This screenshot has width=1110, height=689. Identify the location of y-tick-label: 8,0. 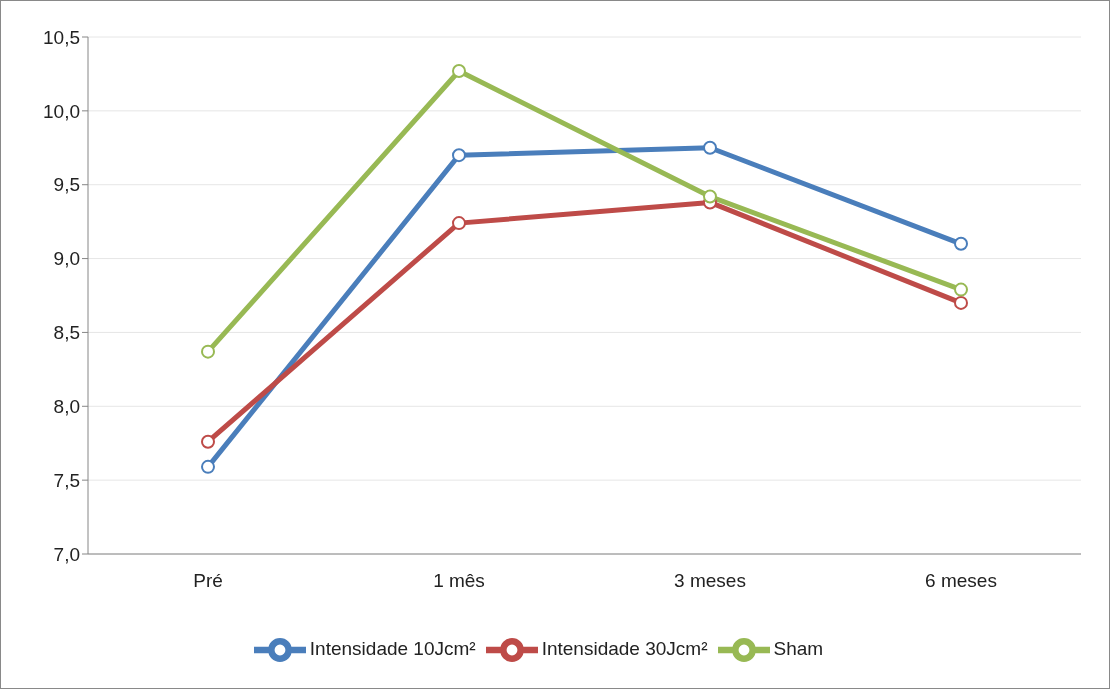
(66, 407).